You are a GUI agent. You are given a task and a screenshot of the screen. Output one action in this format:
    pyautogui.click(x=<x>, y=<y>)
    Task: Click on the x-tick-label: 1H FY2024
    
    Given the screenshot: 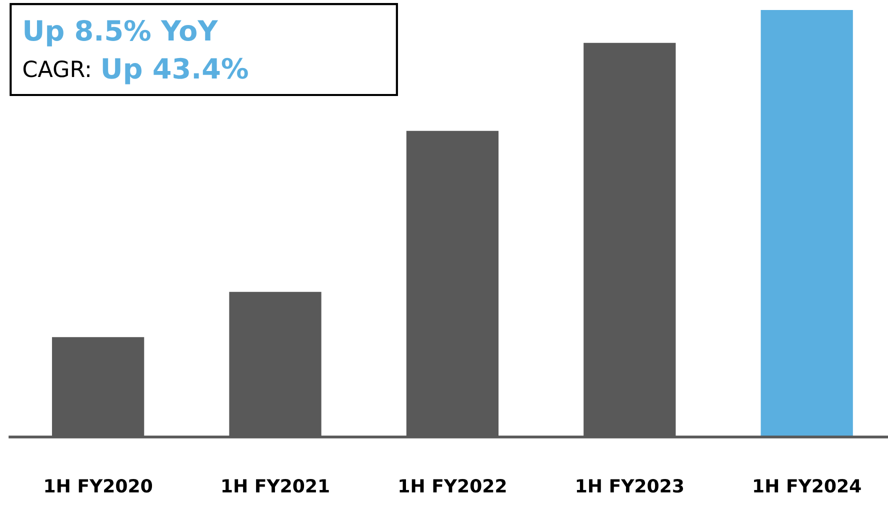 What is the action you would take?
    pyautogui.click(x=807, y=485)
    